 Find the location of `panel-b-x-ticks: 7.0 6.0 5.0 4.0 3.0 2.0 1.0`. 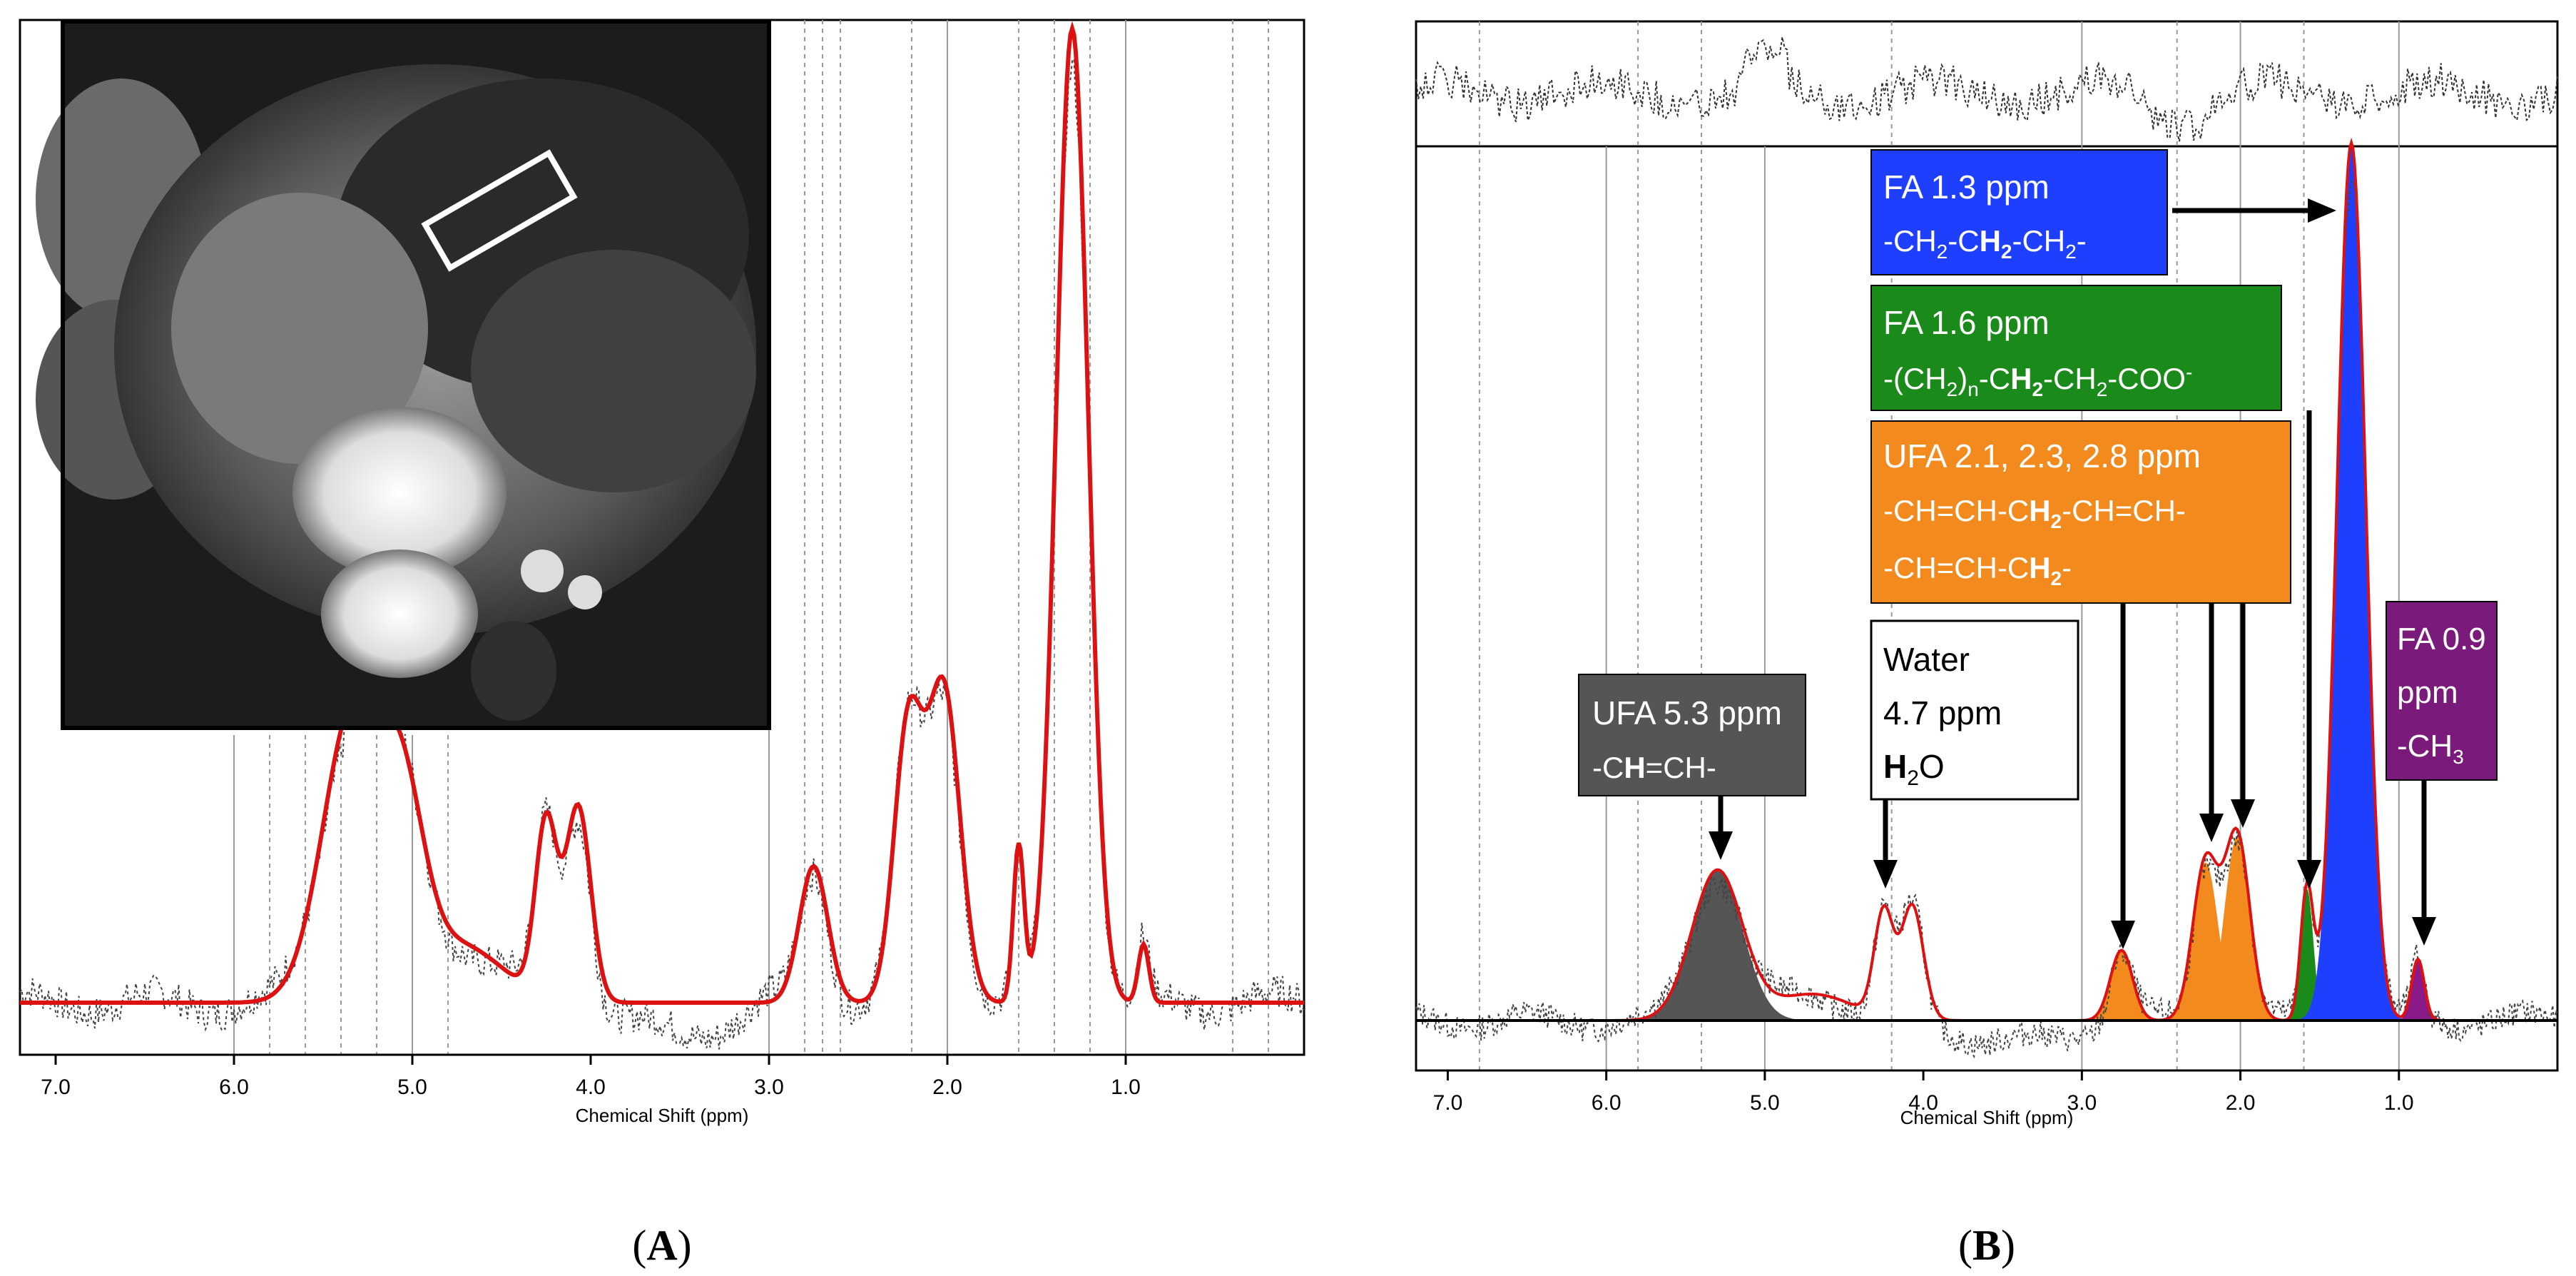

panel-b-x-ticks: 7.0 6.0 5.0 4.0 3.0 2.0 1.0 is located at coordinates (1923, 1092).